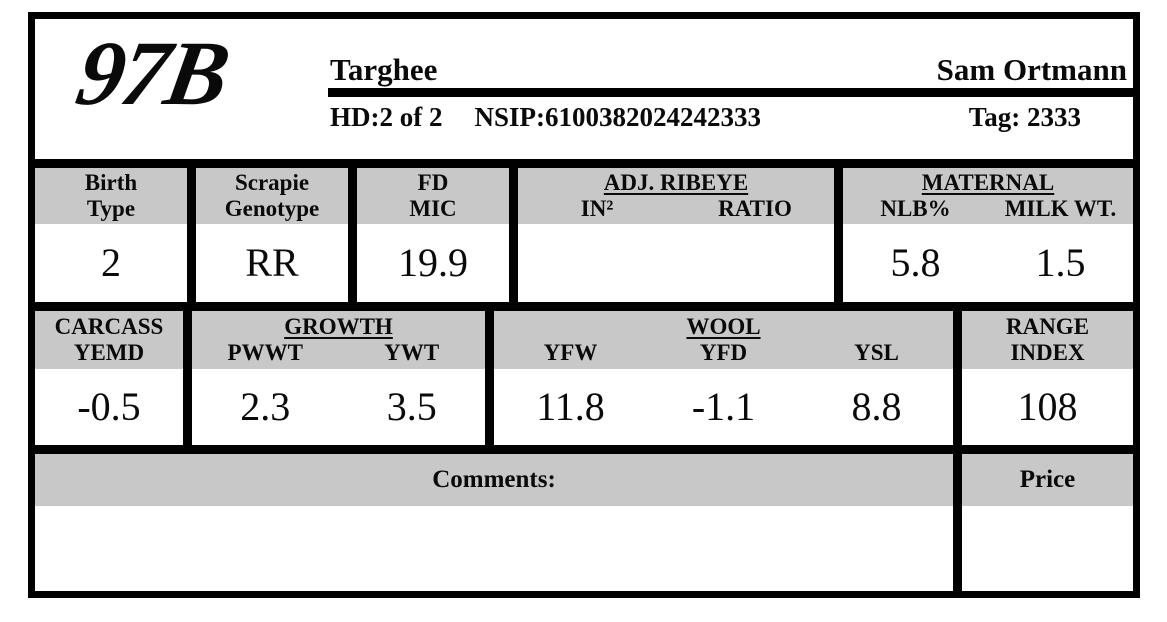  Describe the element at coordinates (338, 407) in the screenshot. I see `growth-values: 2.3 3.5` at that location.